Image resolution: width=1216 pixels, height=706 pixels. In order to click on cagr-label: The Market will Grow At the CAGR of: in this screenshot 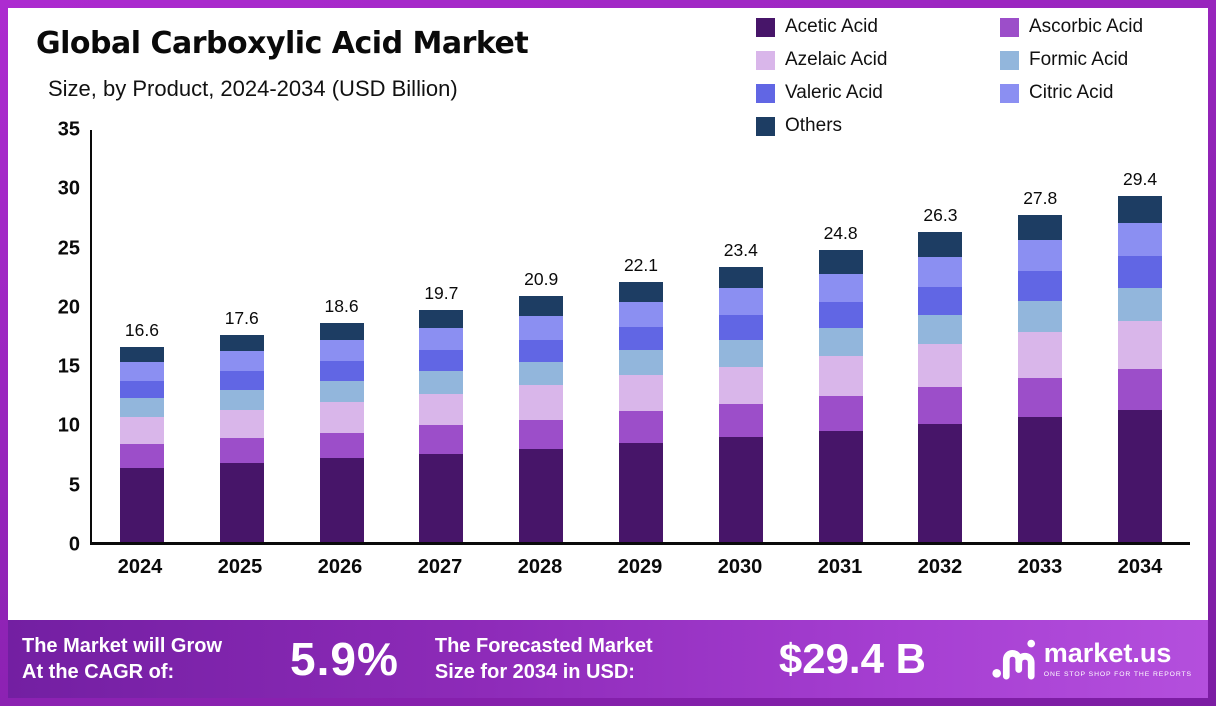, I will do `click(156, 659)`.